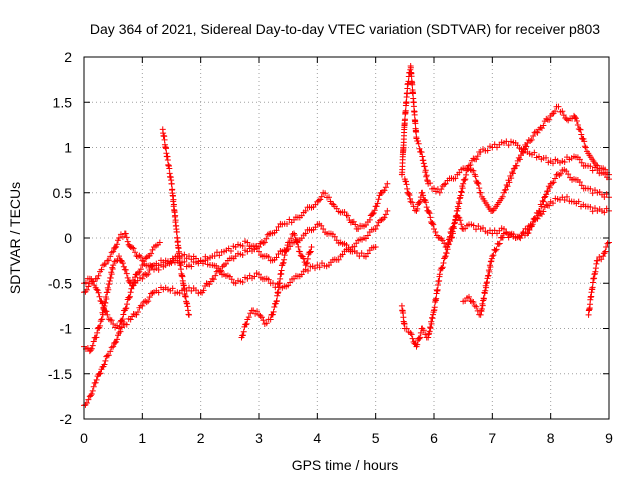 Image resolution: width=640 pixels, height=480 pixels. I want to click on x-tick-label: 5, so click(376, 438).